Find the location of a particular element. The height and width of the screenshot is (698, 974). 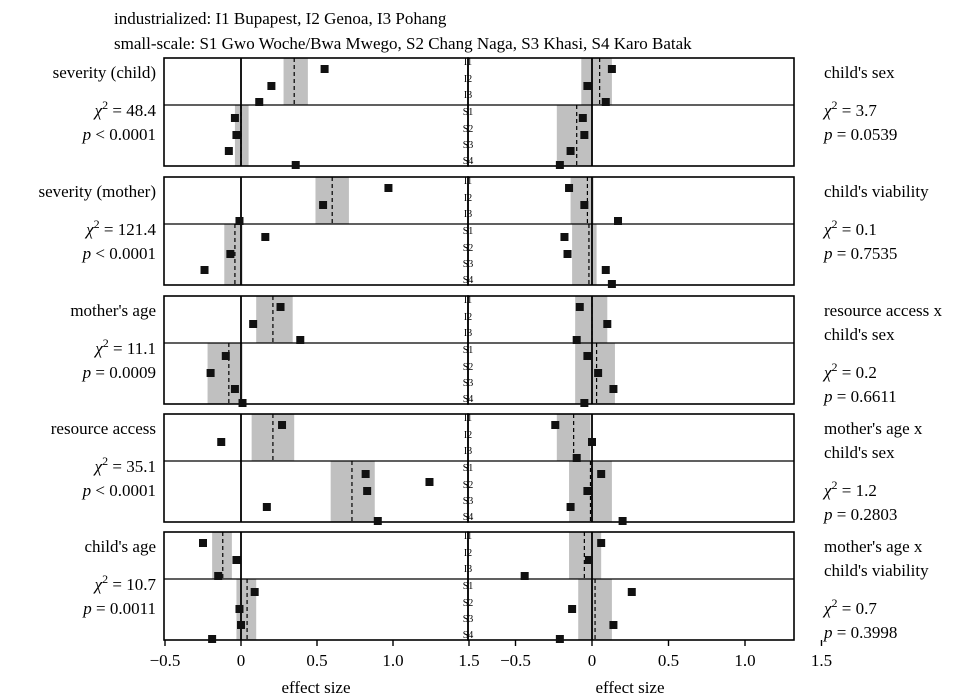

predictor-label: severity (mother) is located at coordinates (97, 191).